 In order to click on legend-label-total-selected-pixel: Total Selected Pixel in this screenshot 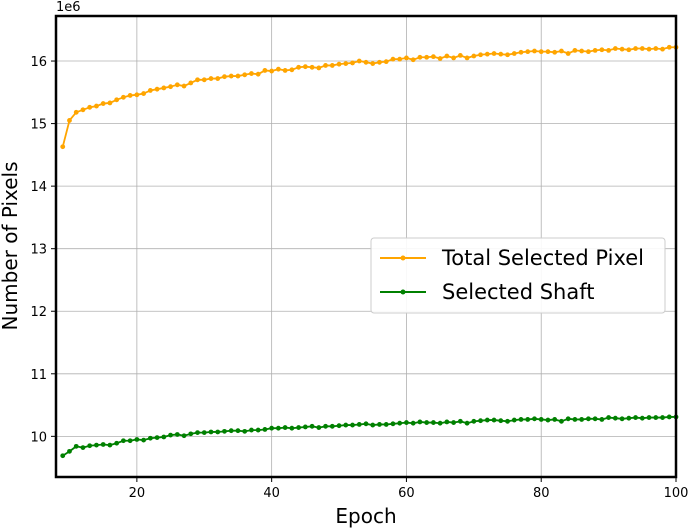, I will do `click(542, 258)`.